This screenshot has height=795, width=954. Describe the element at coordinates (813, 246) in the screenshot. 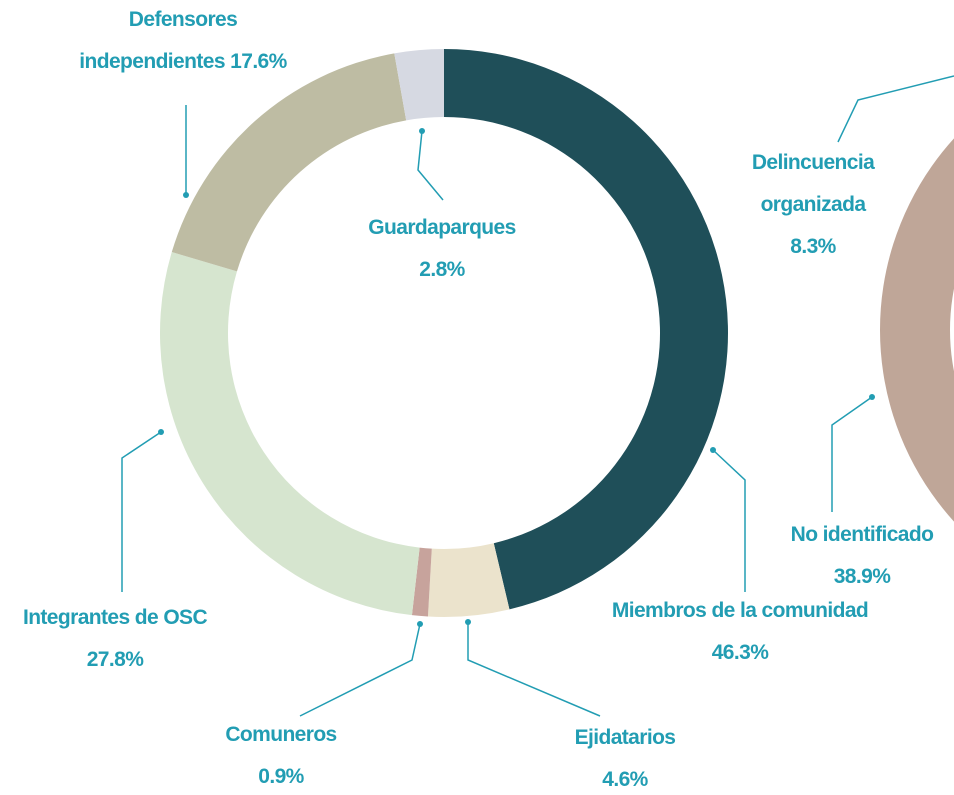

I see `value-label: 8.3%` at that location.